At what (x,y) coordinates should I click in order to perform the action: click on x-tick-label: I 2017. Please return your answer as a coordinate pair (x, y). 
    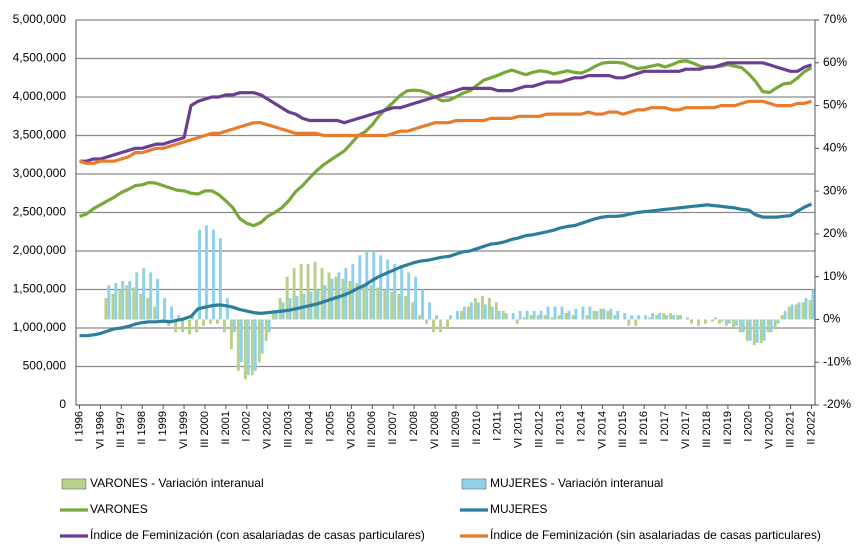
    Looking at the image, I should click on (665, 426).